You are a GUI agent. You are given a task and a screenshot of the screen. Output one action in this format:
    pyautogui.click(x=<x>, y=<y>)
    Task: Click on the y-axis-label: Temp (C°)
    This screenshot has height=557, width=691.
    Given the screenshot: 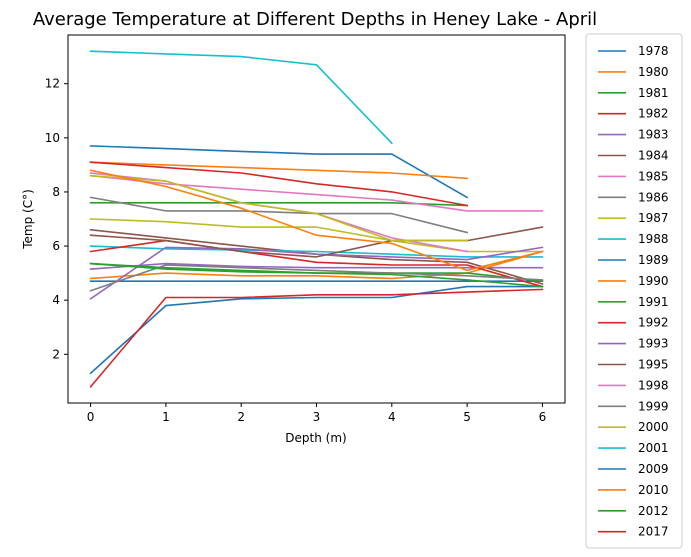 What is the action you would take?
    pyautogui.click(x=28, y=219)
    